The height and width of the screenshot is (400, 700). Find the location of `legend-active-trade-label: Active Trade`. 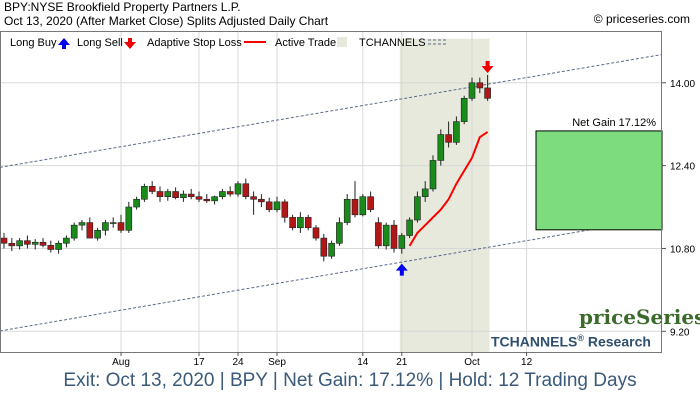

legend-active-trade-label: Active Trade is located at coordinates (305, 43).